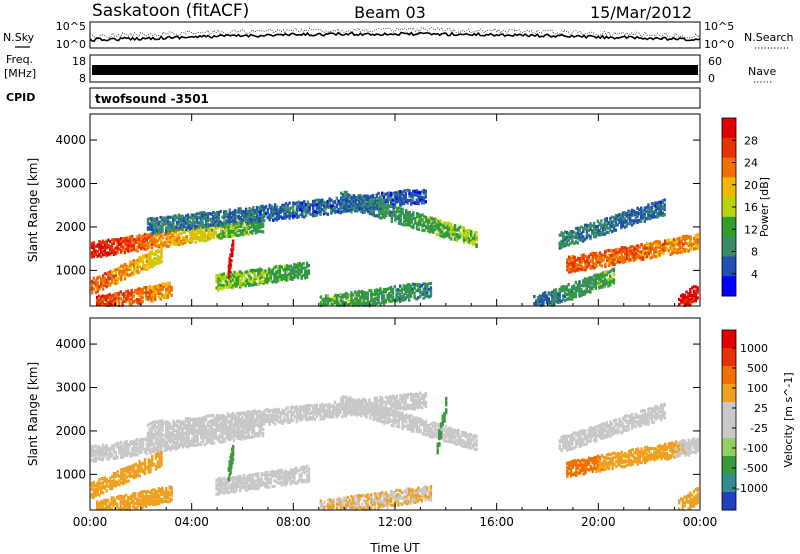 The height and width of the screenshot is (554, 800). I want to click on nsky-trace, so click(395, 35).